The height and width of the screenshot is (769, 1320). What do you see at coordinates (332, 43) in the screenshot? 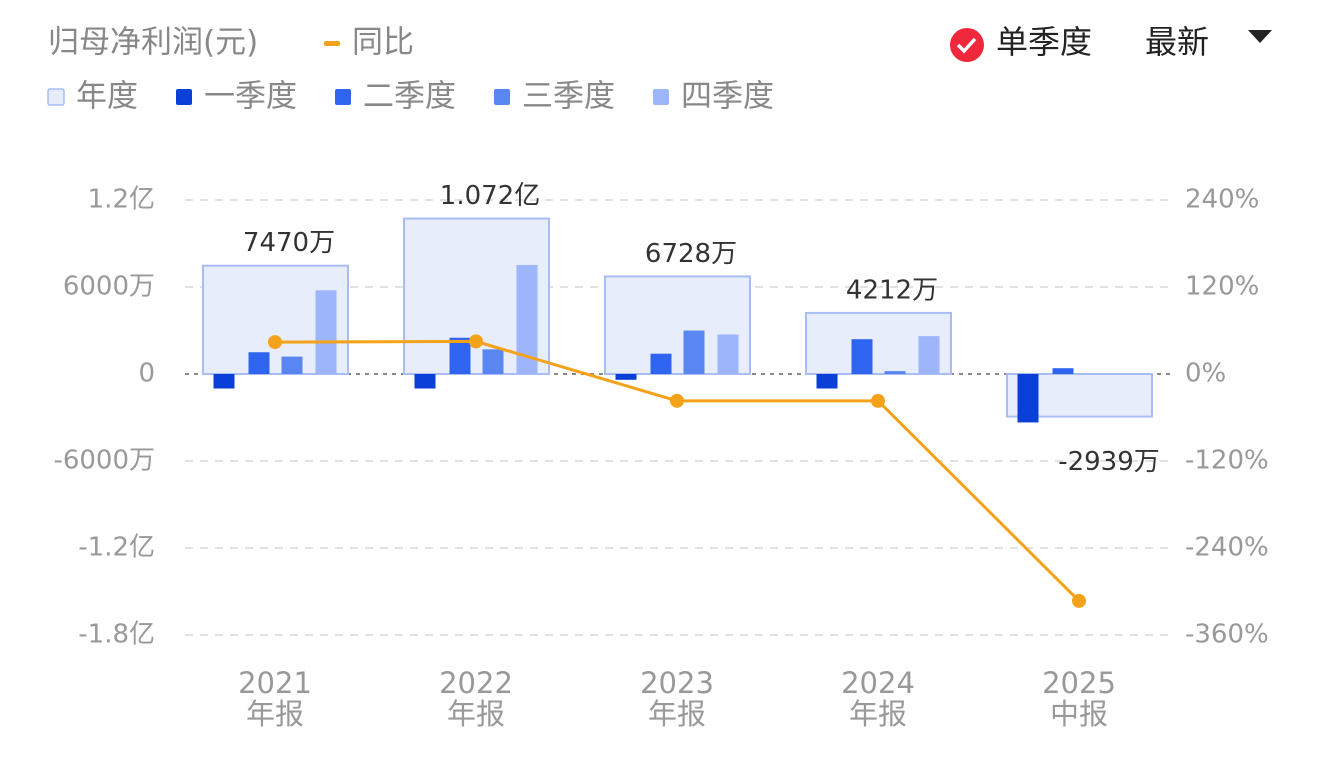
I see `legend-line-marker` at bounding box center [332, 43].